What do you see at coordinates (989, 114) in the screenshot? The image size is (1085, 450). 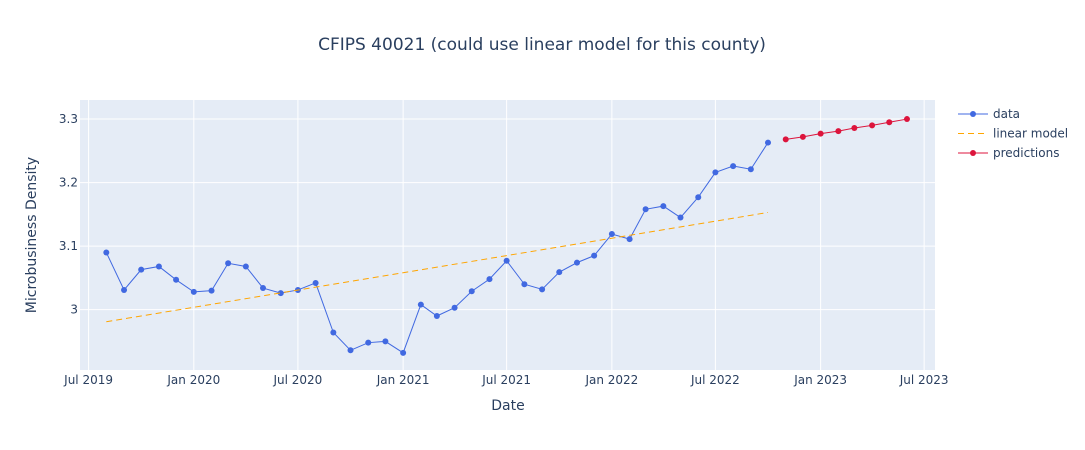 I see `legend-item: data` at bounding box center [989, 114].